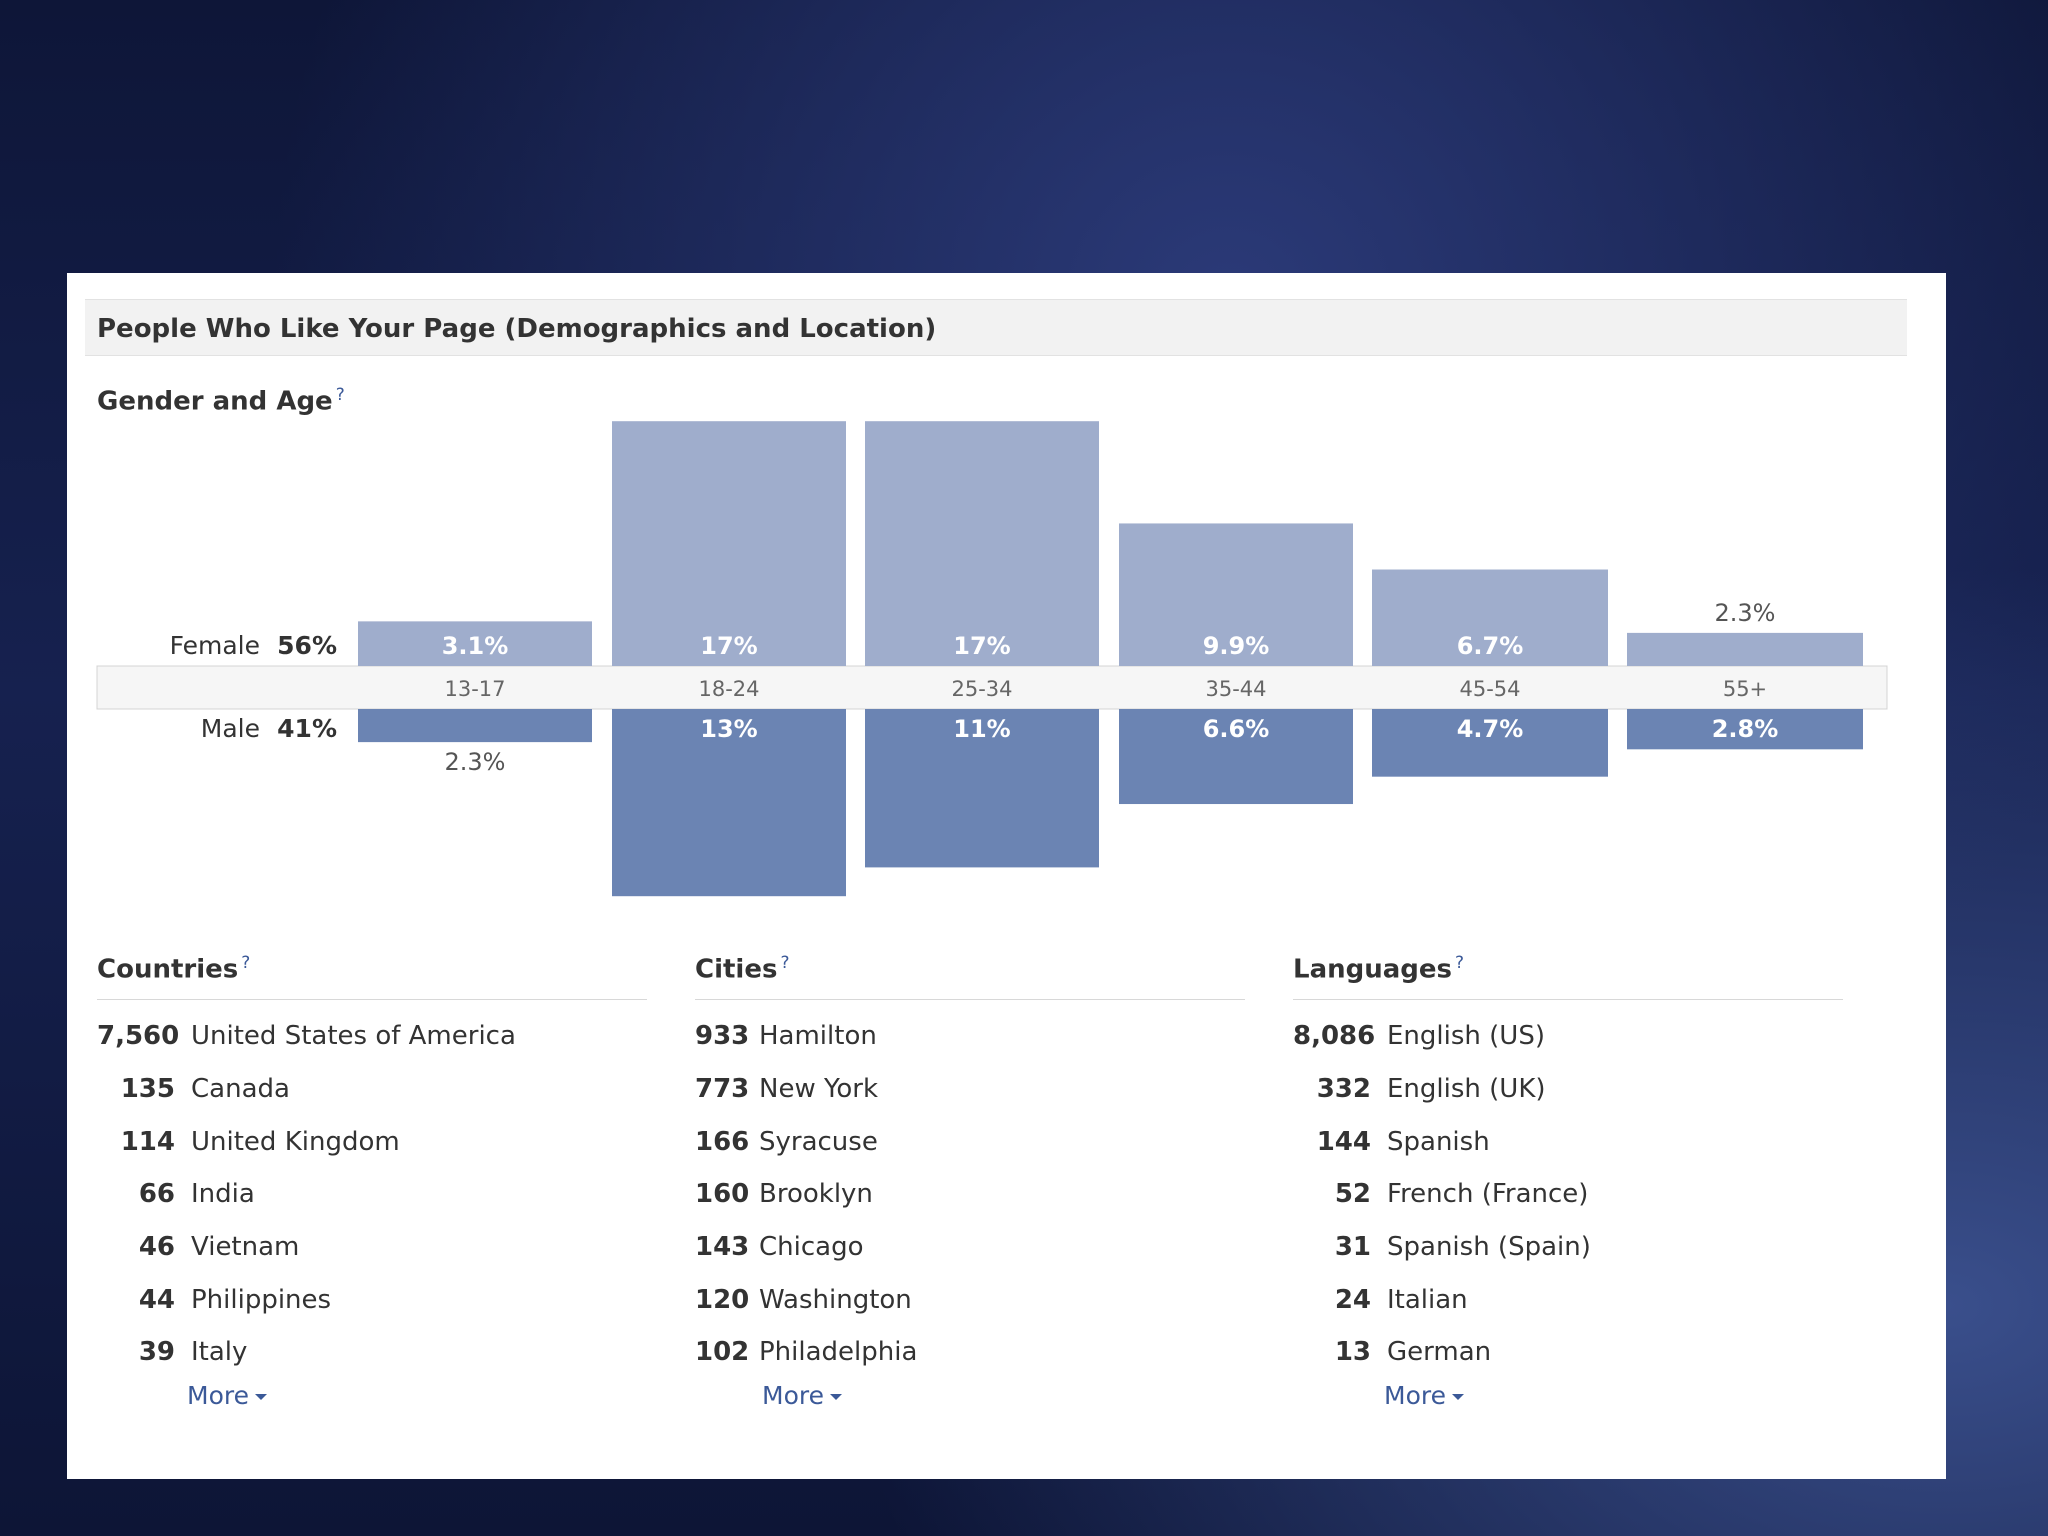  I want to click on list-item: 773 New York, so click(970, 1089).